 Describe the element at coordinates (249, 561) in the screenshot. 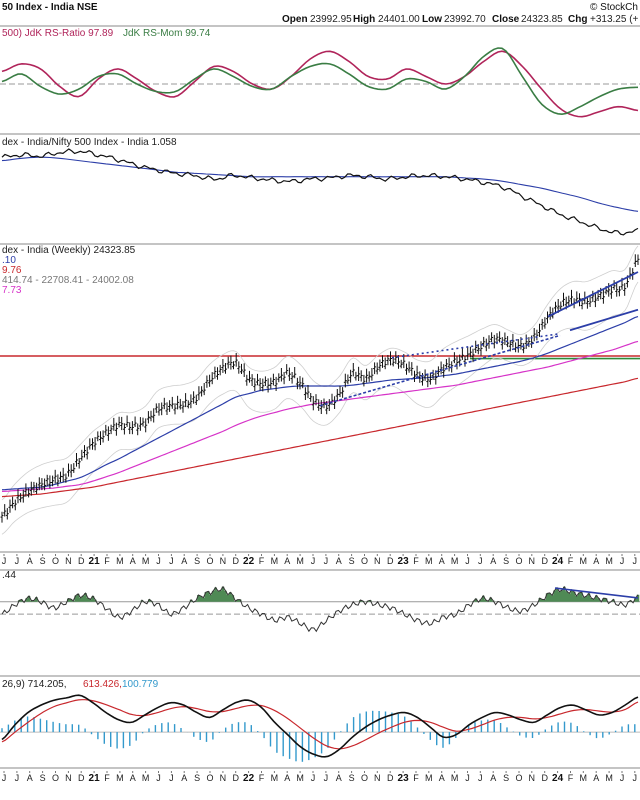

I see `upper-axis-tick-label: 22` at that location.